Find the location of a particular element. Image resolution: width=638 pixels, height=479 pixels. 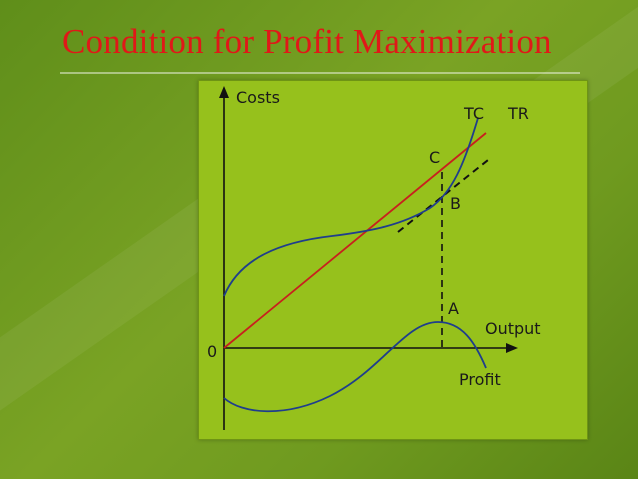

y-axis-arrowhead is located at coordinates (224, 92).